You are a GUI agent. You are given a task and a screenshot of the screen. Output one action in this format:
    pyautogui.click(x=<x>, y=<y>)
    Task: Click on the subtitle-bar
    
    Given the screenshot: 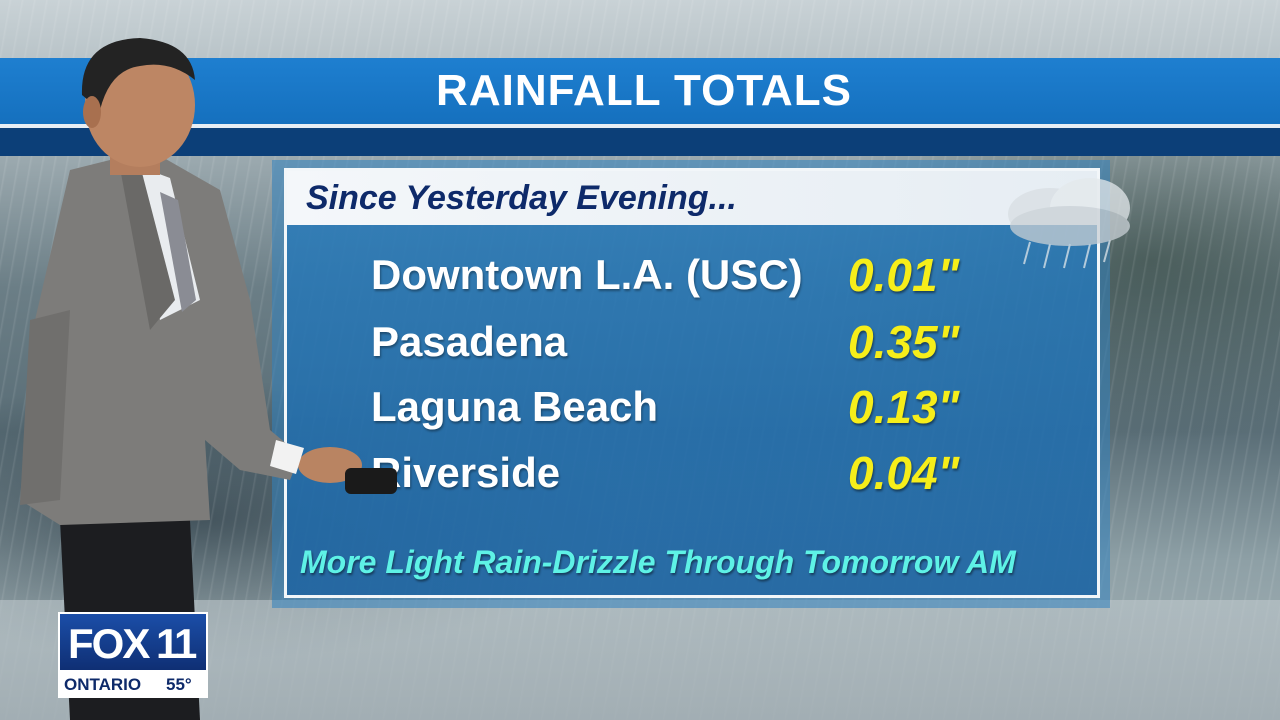 What is the action you would take?
    pyautogui.click(x=692, y=198)
    